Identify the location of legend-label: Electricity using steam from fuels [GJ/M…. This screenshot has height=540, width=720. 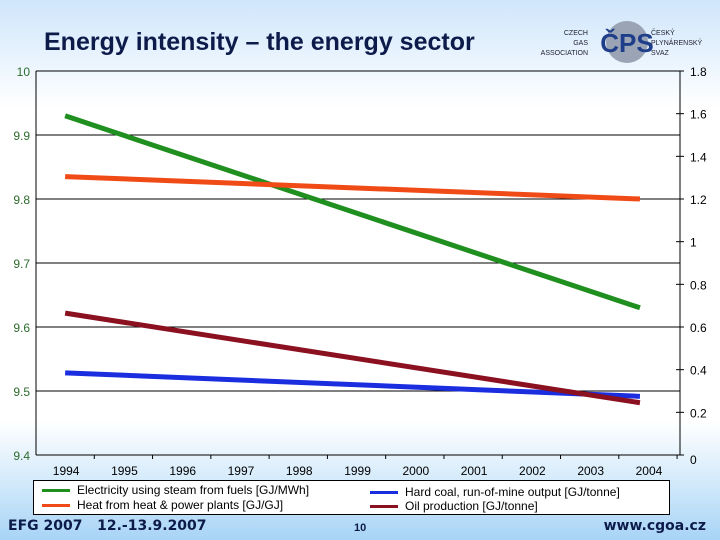
(193, 490).